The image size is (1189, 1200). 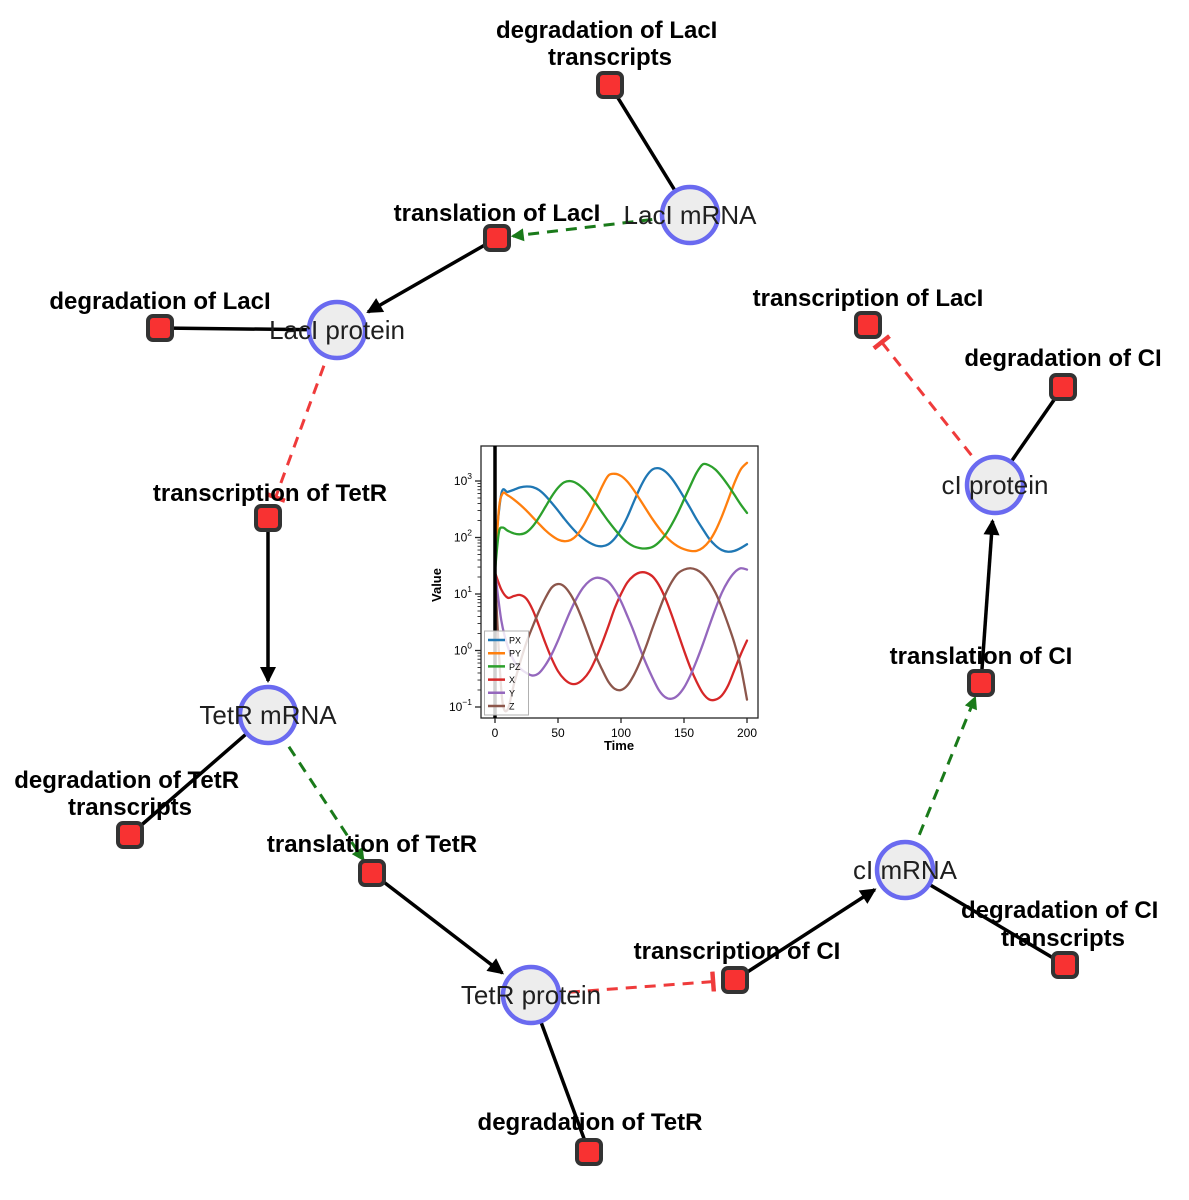 What do you see at coordinates (130, 794) in the screenshot?
I see `reaction-label-degradation-tetr-transcripts: degradation of TetR transcripts` at bounding box center [130, 794].